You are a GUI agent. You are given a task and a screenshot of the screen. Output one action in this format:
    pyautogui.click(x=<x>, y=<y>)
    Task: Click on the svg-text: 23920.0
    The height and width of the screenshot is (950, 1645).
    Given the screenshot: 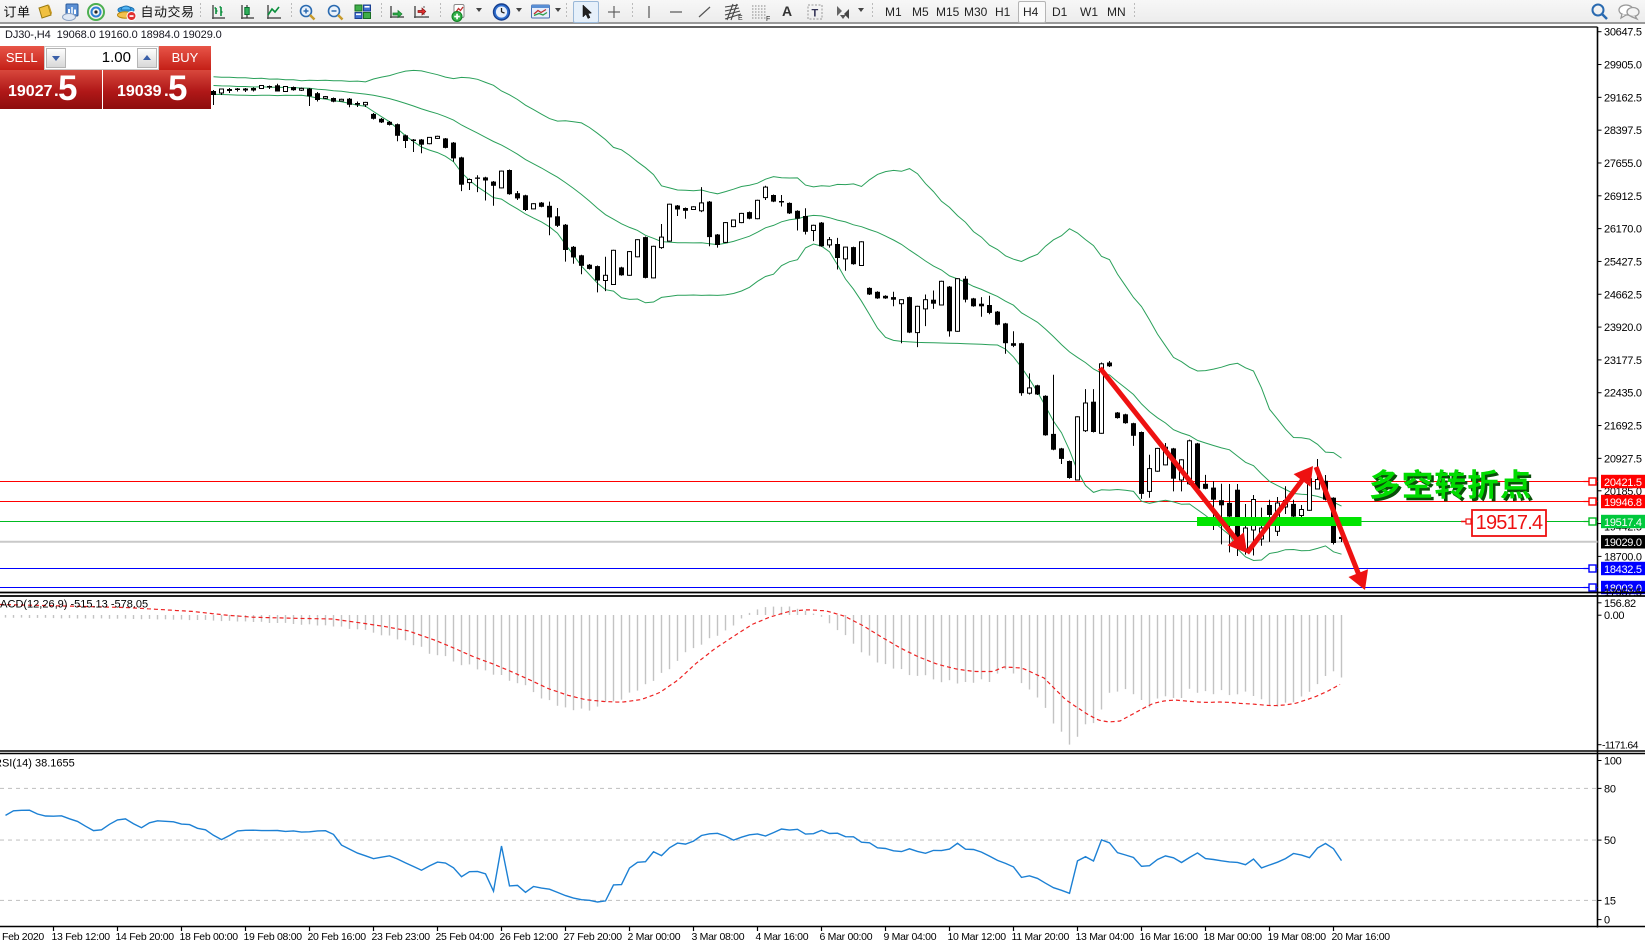 What is the action you would take?
    pyautogui.click(x=1623, y=328)
    